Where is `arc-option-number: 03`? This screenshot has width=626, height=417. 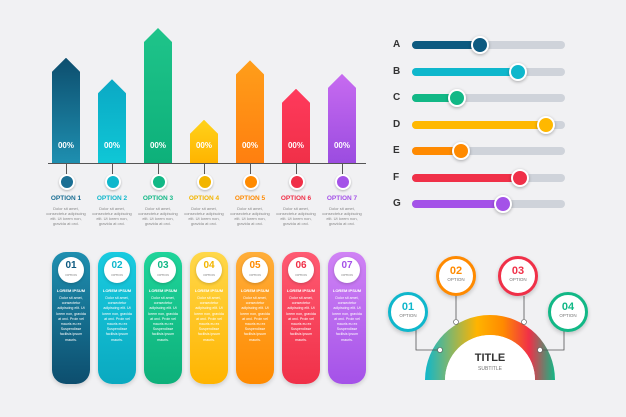
arc-option-number: 03 is located at coordinates (518, 271).